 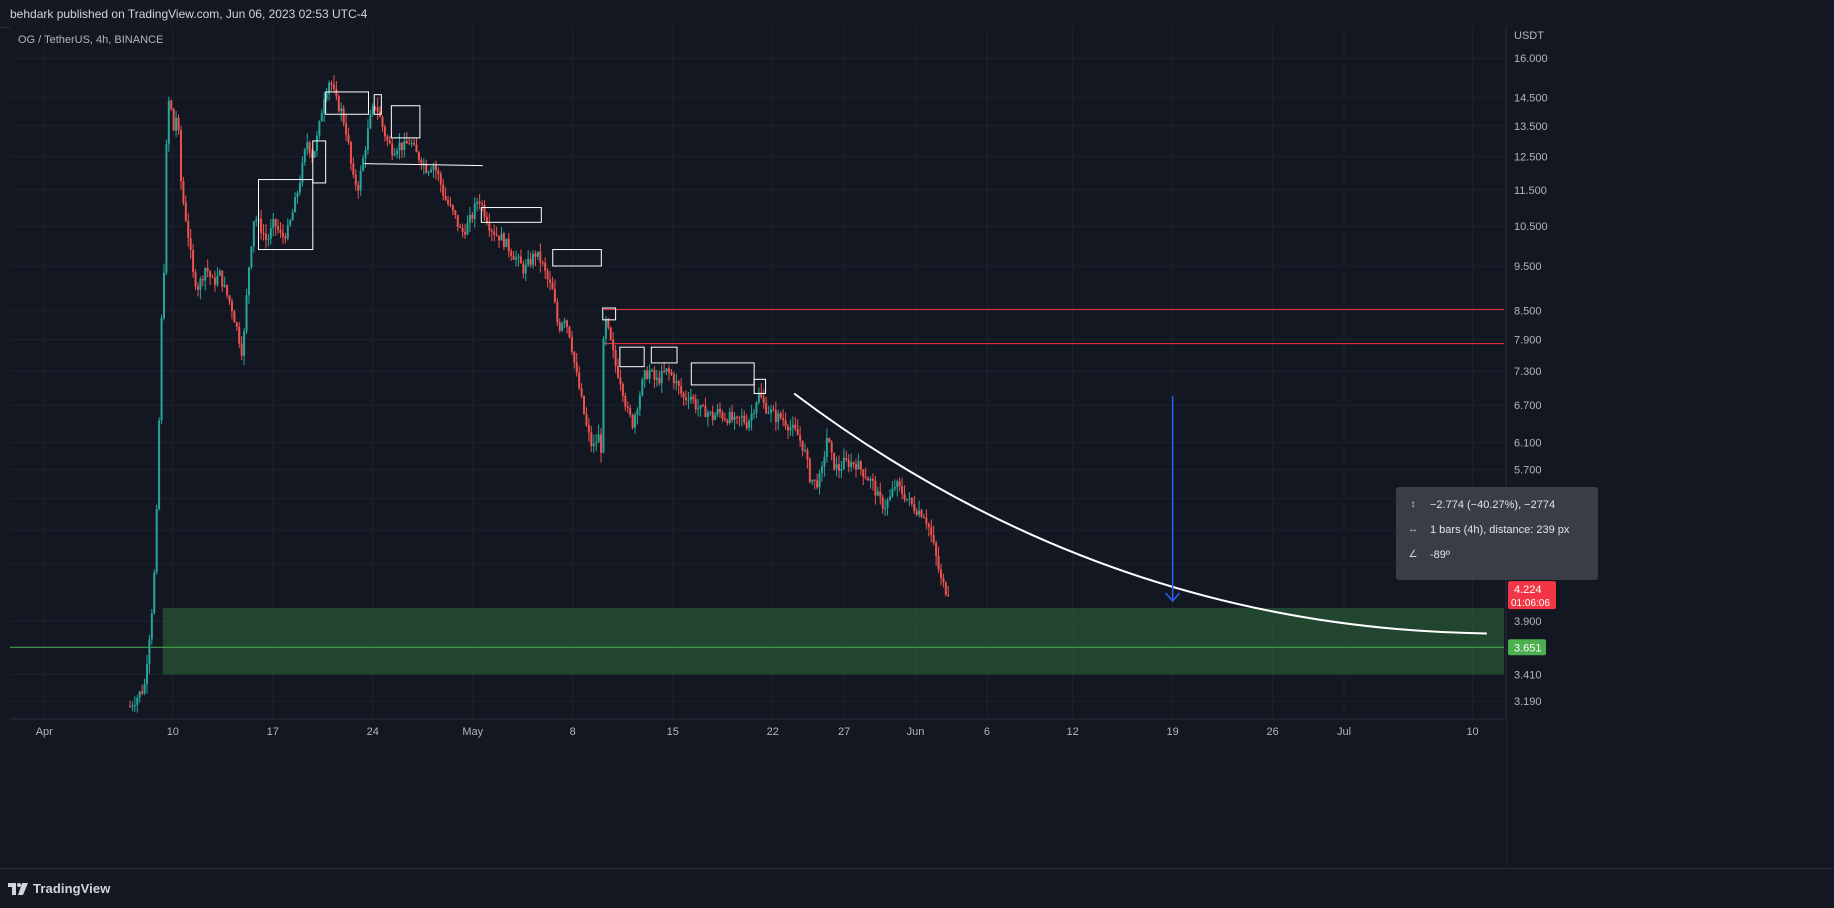 I want to click on last-price-badge, so click(x=1532, y=595).